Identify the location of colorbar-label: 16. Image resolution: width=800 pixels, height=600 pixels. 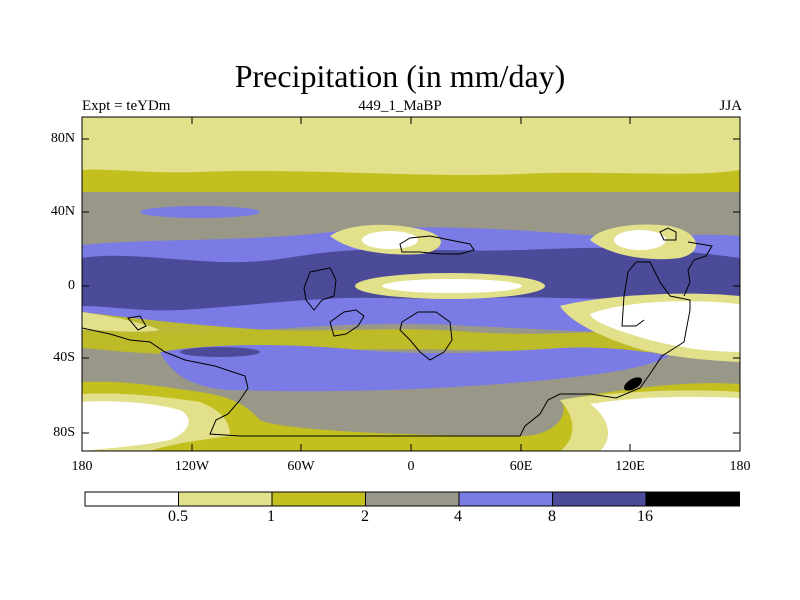
(645, 516).